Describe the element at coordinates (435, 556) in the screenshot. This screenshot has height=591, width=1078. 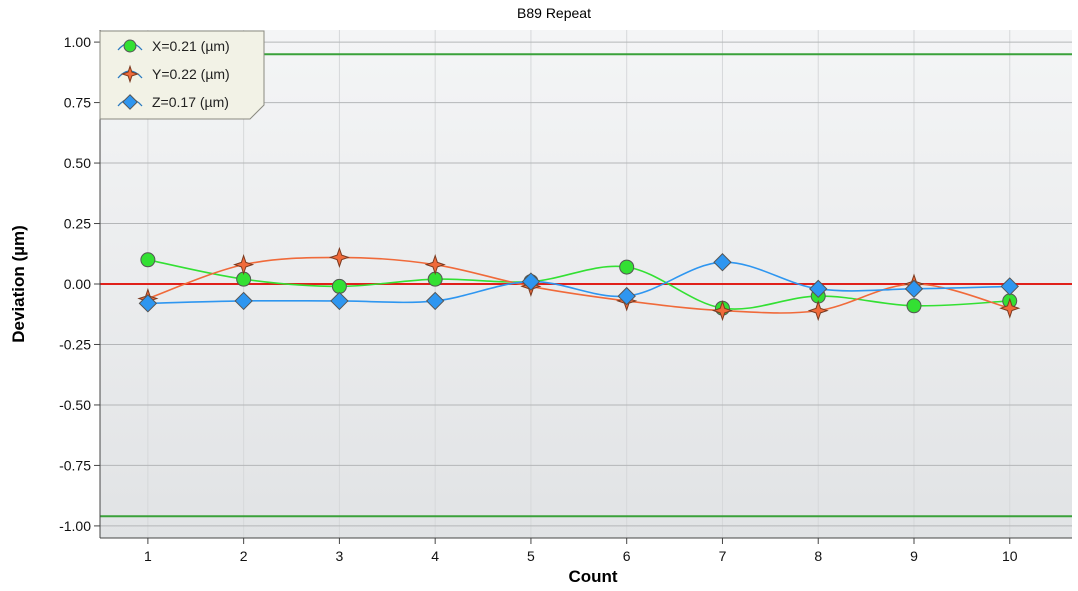
I see `x-tick-label: 4` at that location.